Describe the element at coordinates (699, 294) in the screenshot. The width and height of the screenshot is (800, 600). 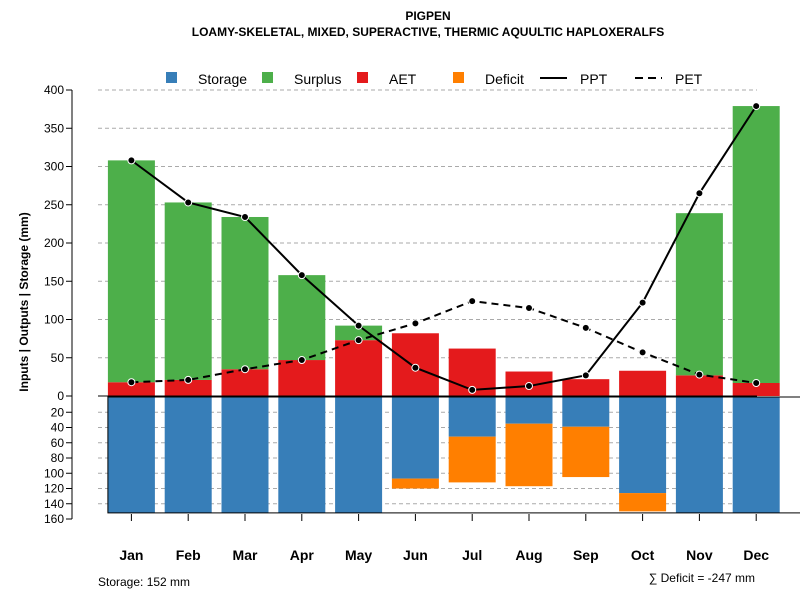
I see `surplus-bar-nov` at that location.